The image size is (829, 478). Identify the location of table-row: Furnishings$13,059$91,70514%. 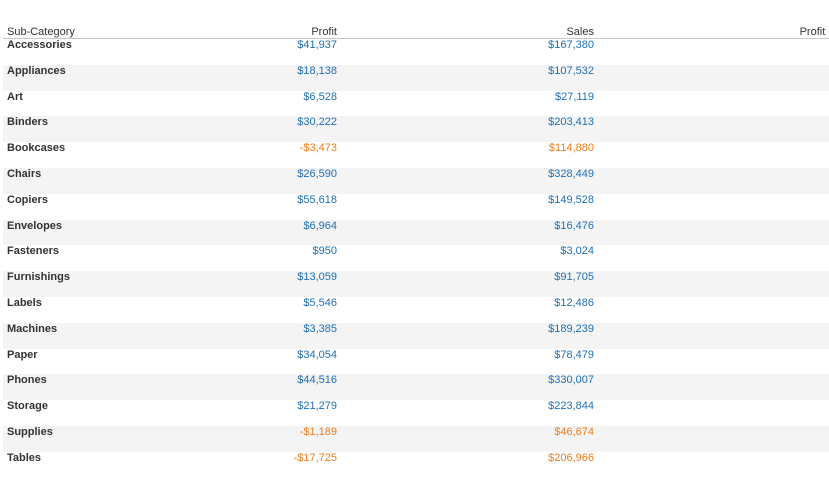
(416, 284).